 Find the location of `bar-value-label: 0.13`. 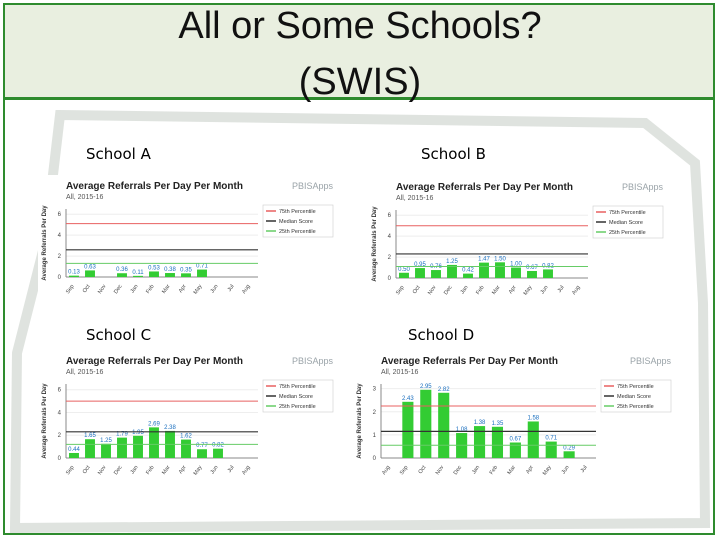

bar-value-label: 0.13 is located at coordinates (74, 273).